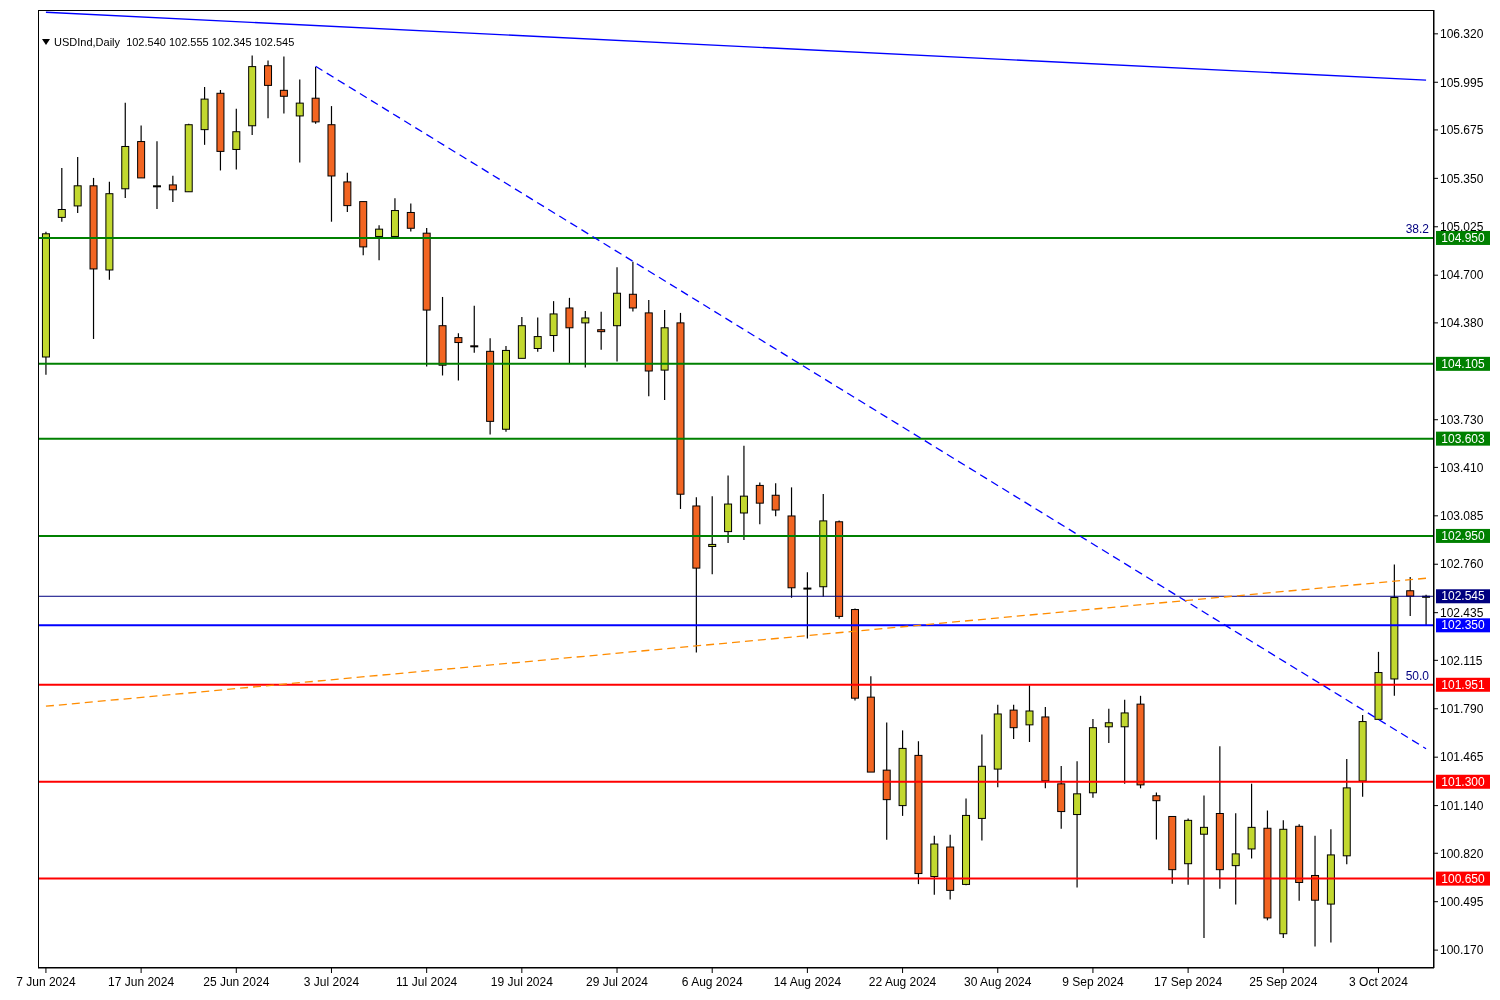 The image size is (1500, 1000). What do you see at coordinates (1462, 805) in the screenshot?
I see `y-tick-label: 101.140` at bounding box center [1462, 805].